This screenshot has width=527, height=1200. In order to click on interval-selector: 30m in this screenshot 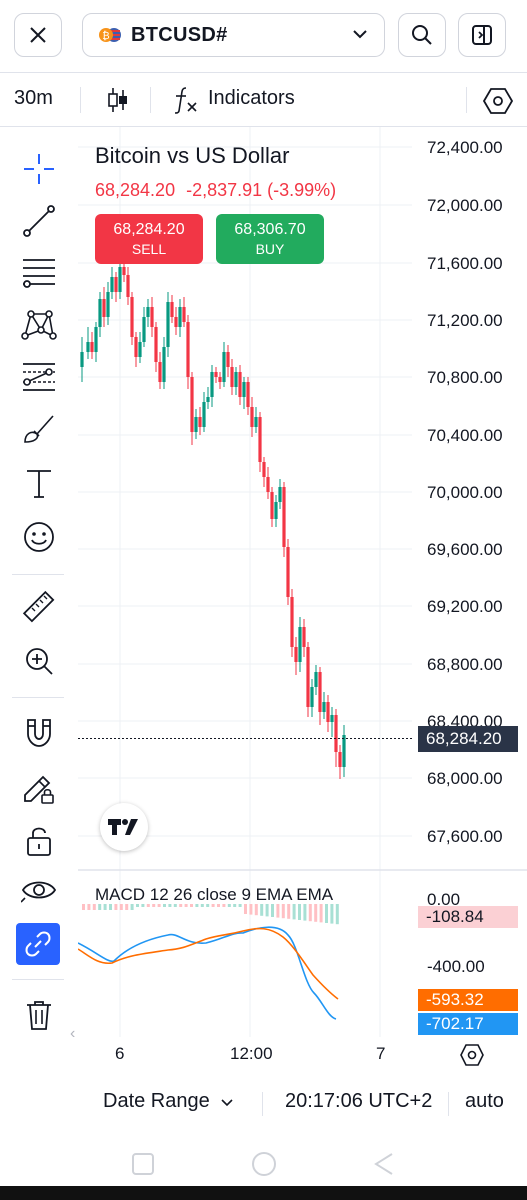, I will do `click(33, 98)`.